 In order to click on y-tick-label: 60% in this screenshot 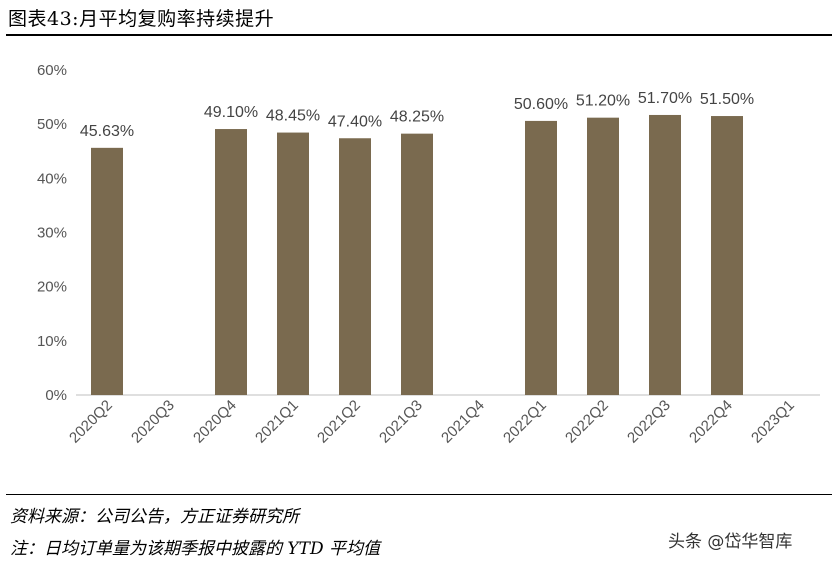, I will do `click(52, 70)`.